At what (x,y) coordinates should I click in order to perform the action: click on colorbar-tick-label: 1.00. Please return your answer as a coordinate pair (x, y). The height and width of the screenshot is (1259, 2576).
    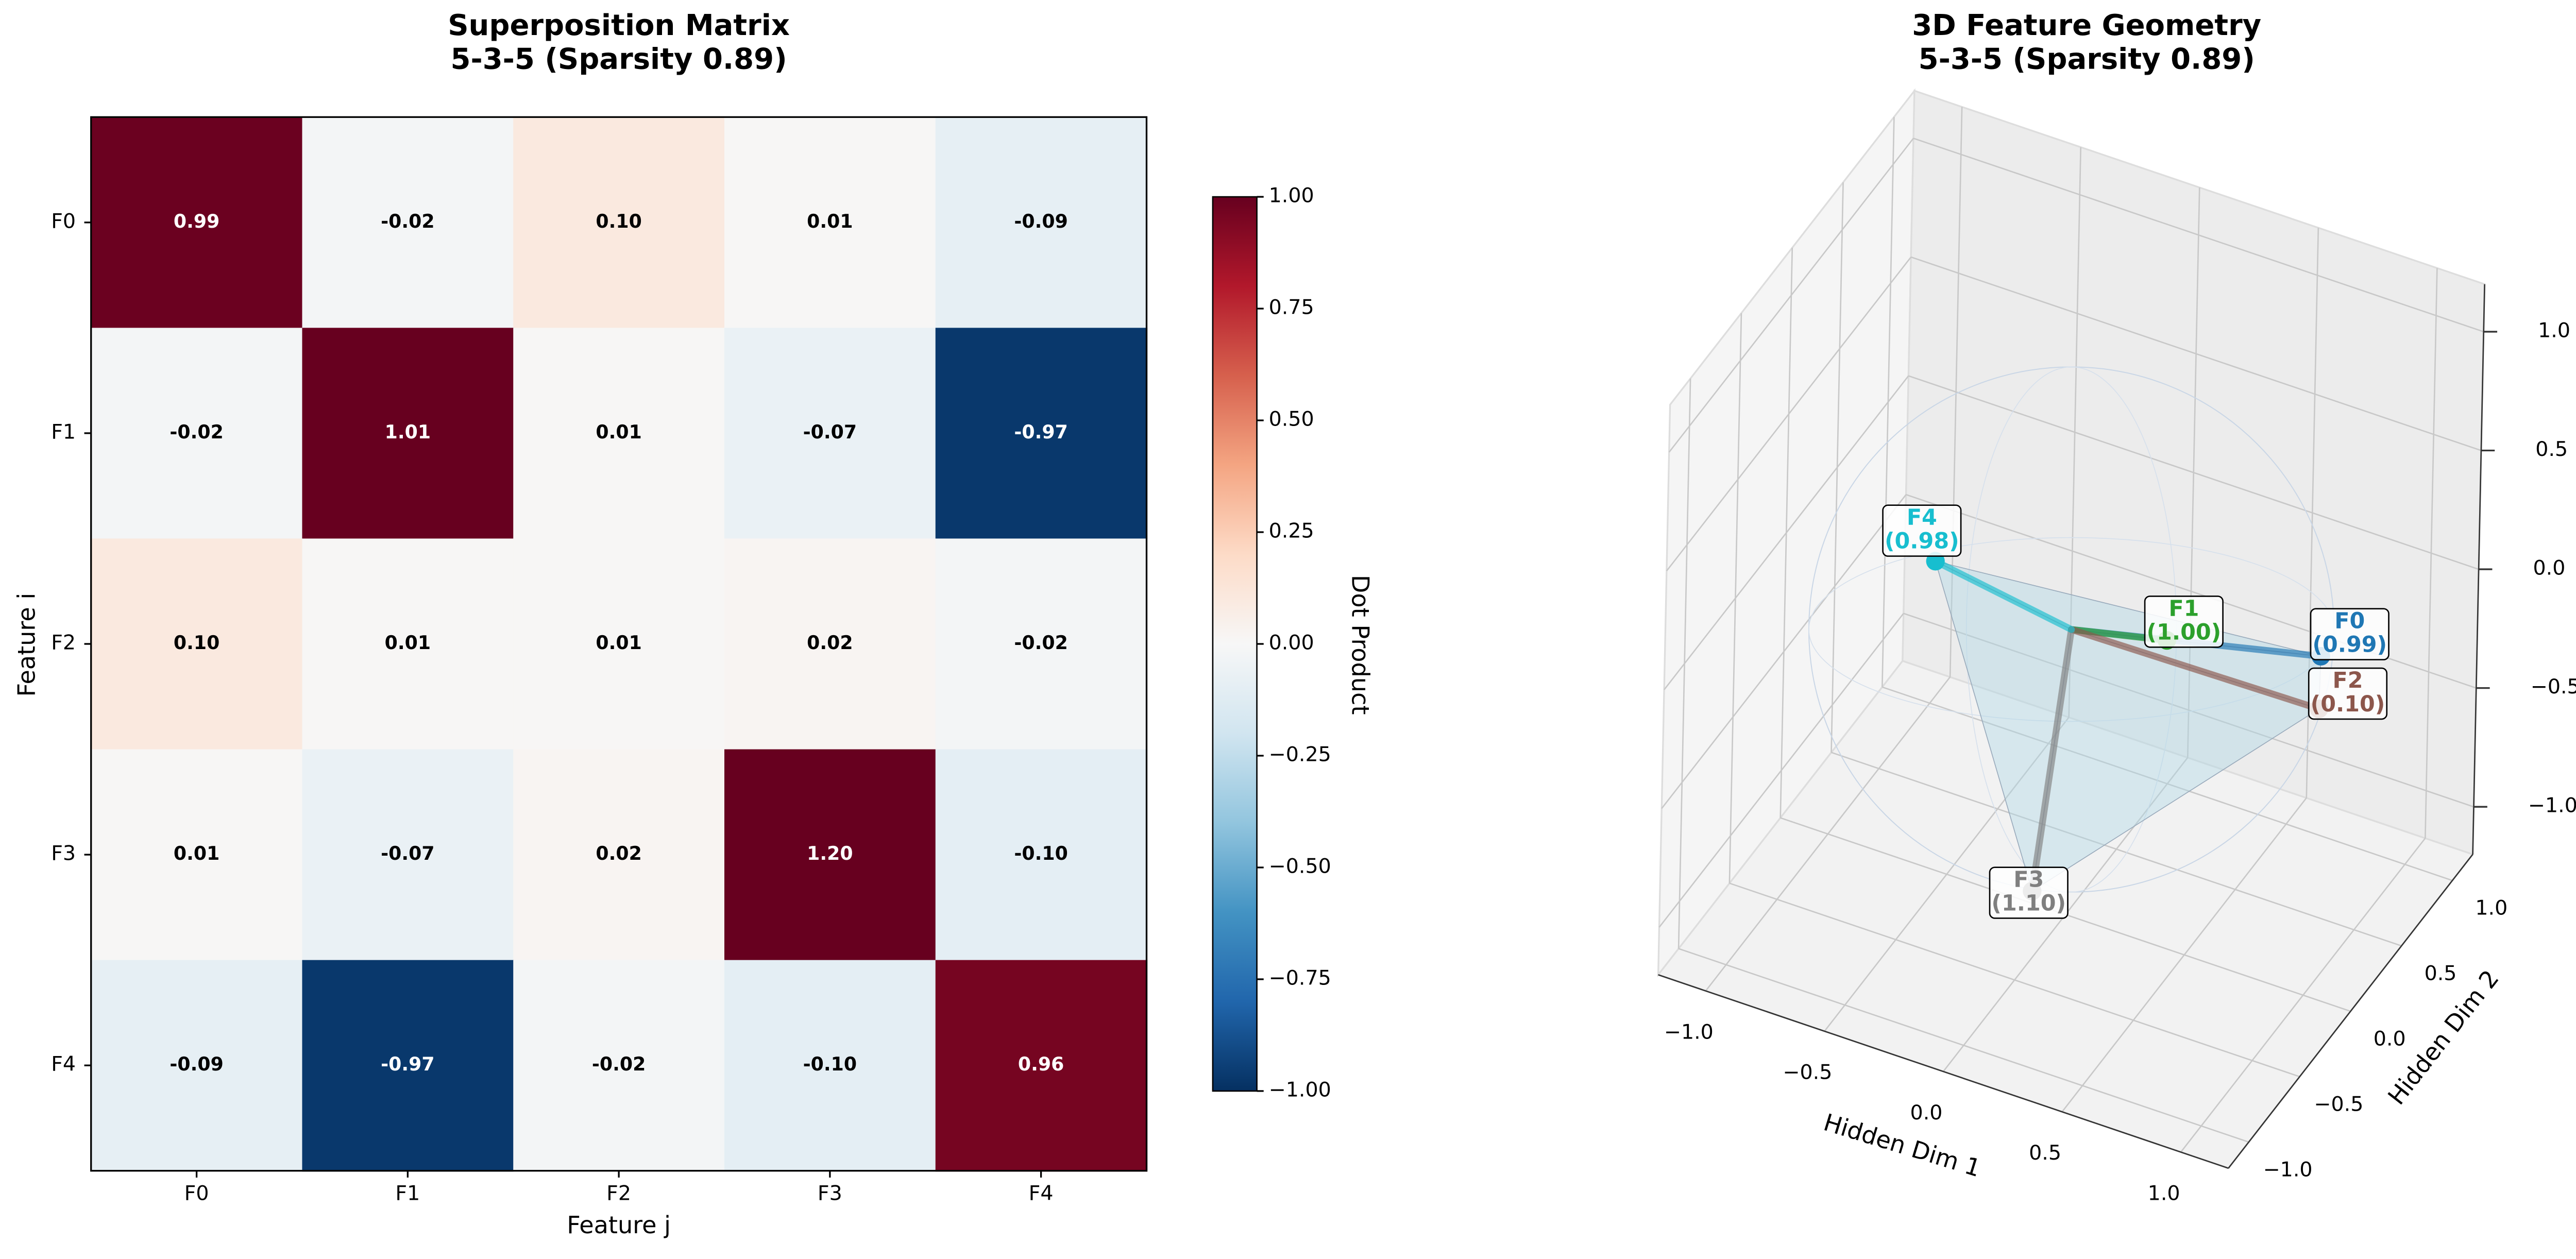
    Looking at the image, I should click on (1291, 196).